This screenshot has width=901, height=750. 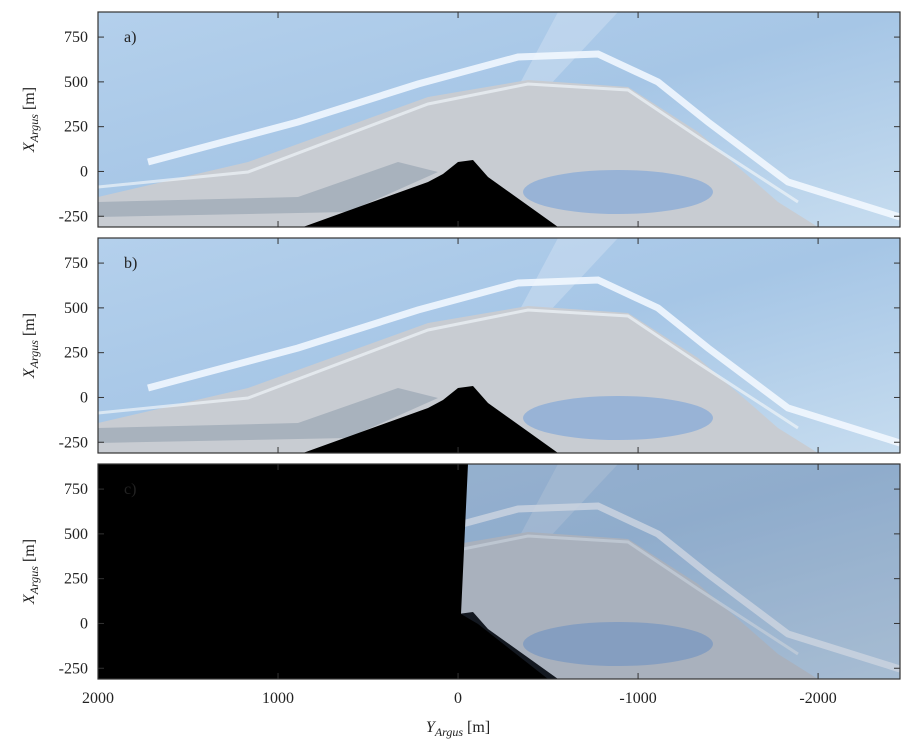 I want to click on label-symbol: Y, so click(x=431, y=727).